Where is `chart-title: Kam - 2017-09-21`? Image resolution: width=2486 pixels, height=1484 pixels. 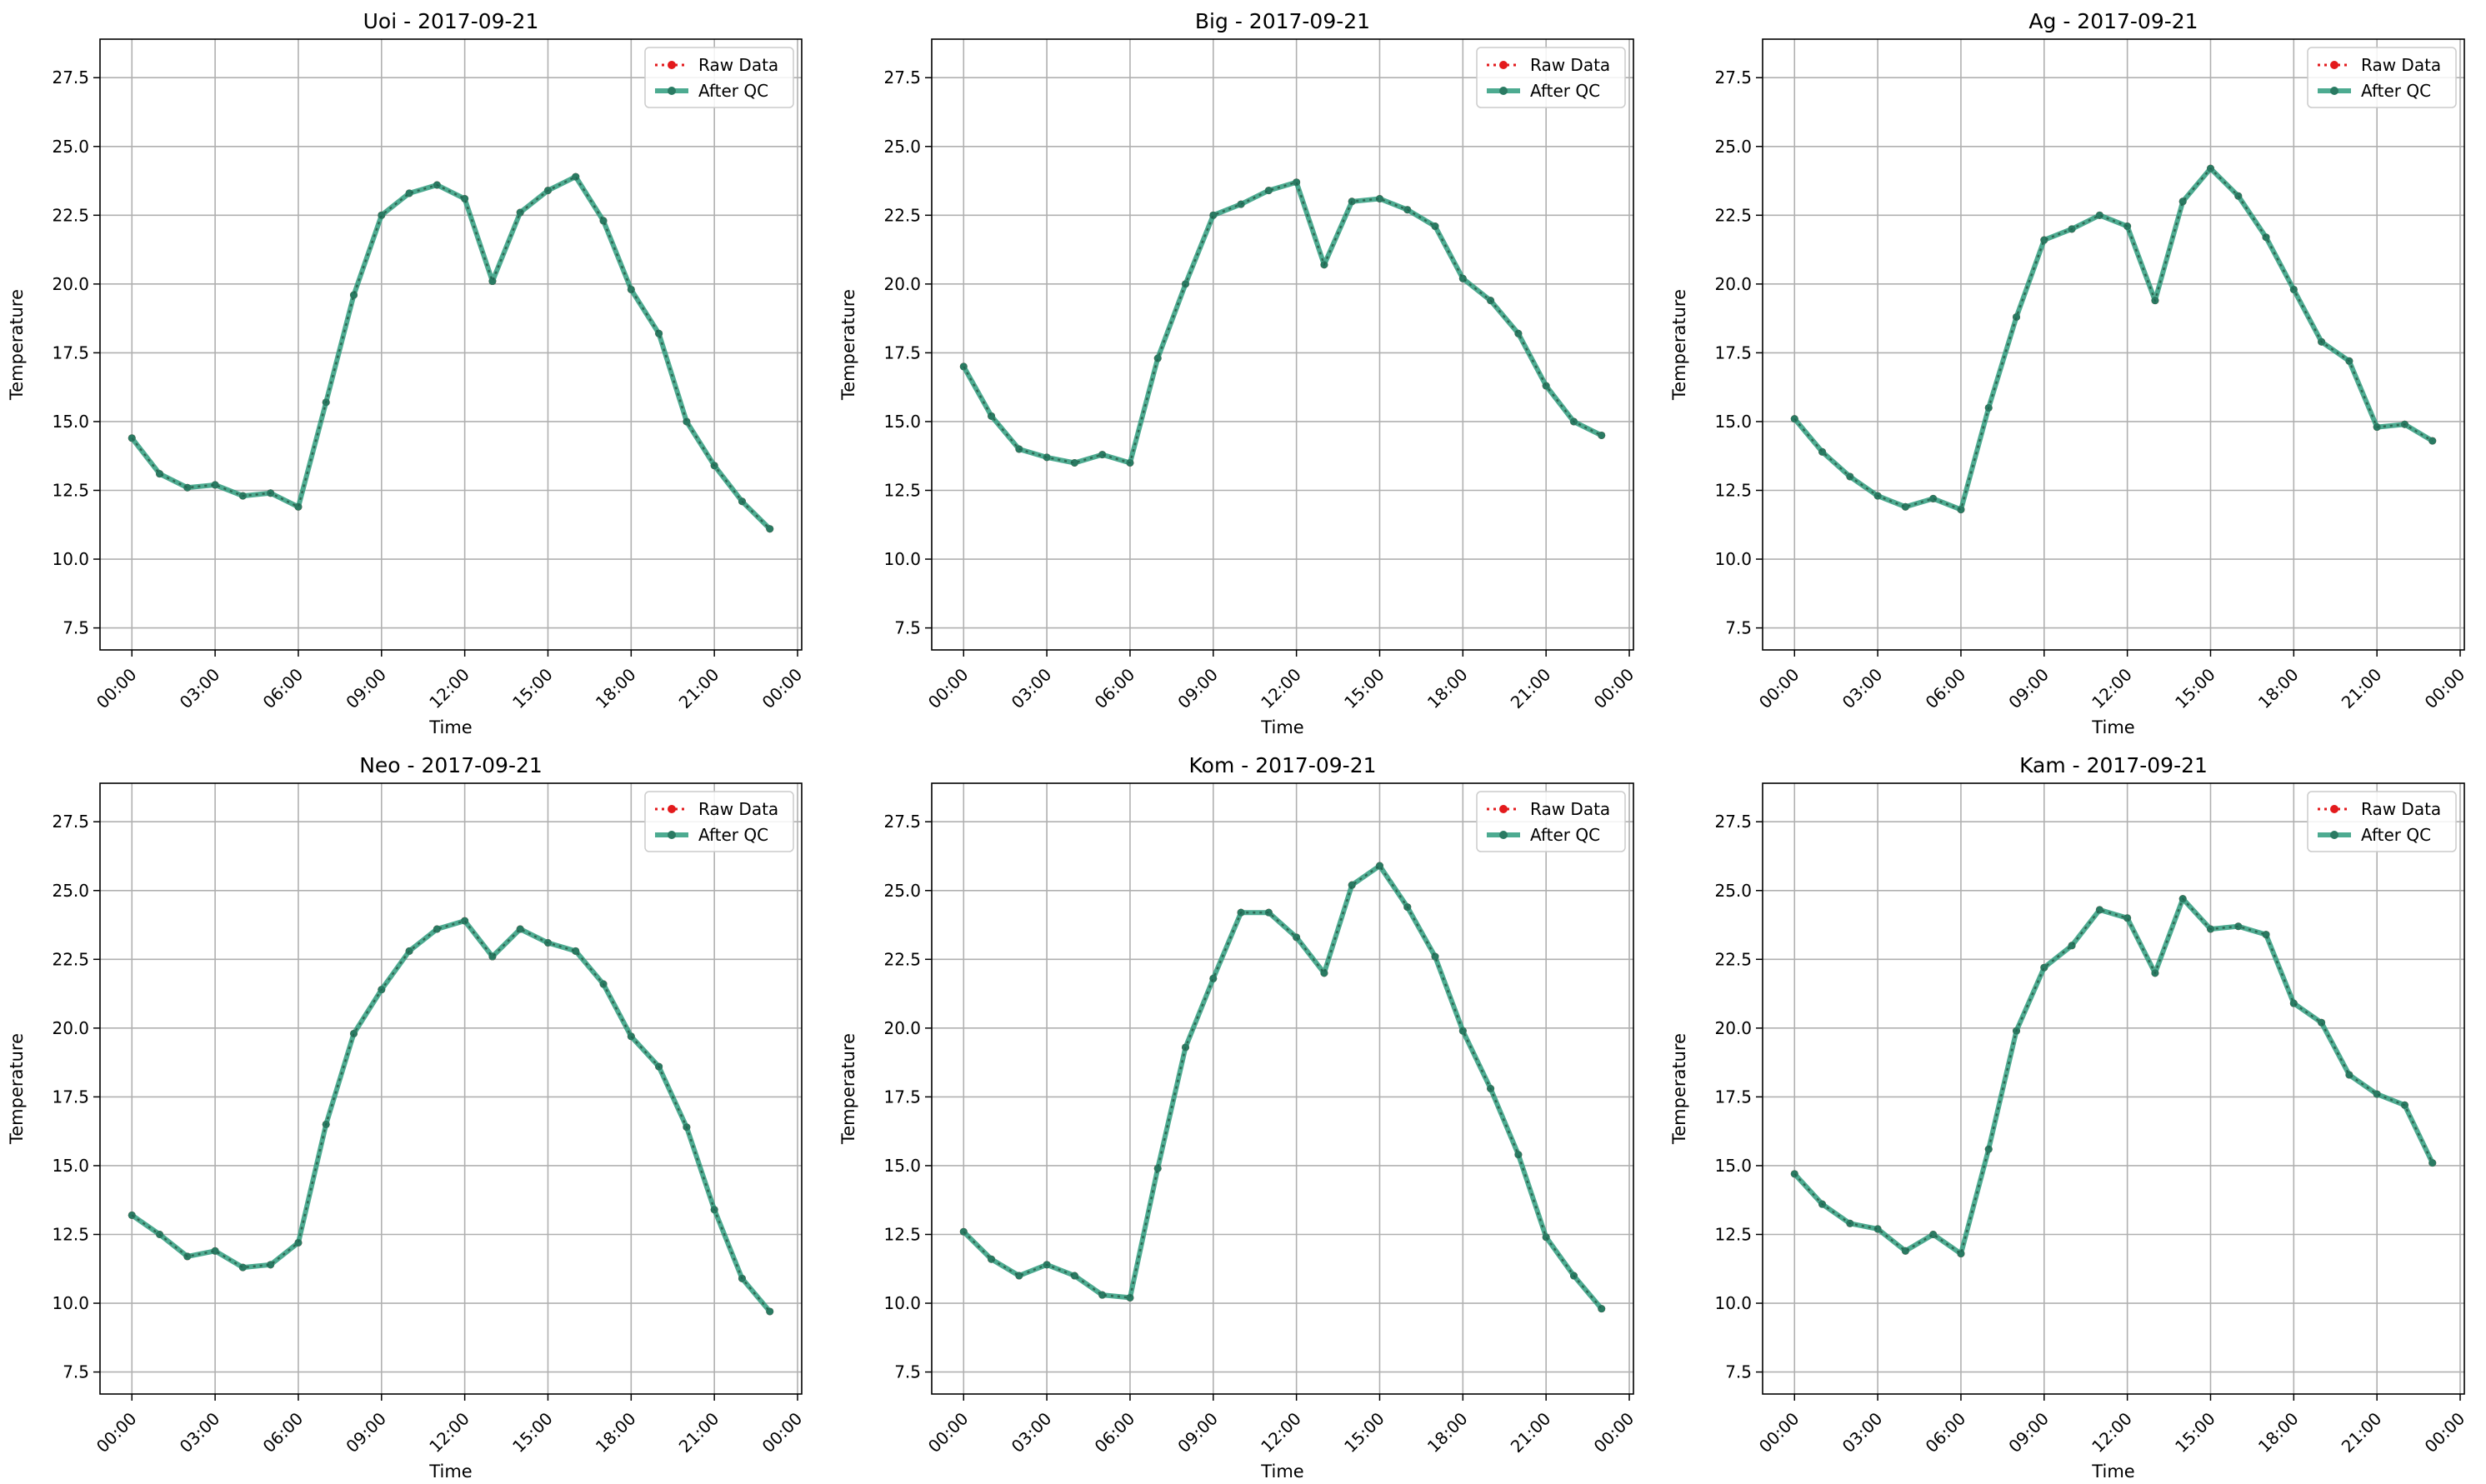
chart-title: Kam - 2017-09-21 is located at coordinates (2113, 765).